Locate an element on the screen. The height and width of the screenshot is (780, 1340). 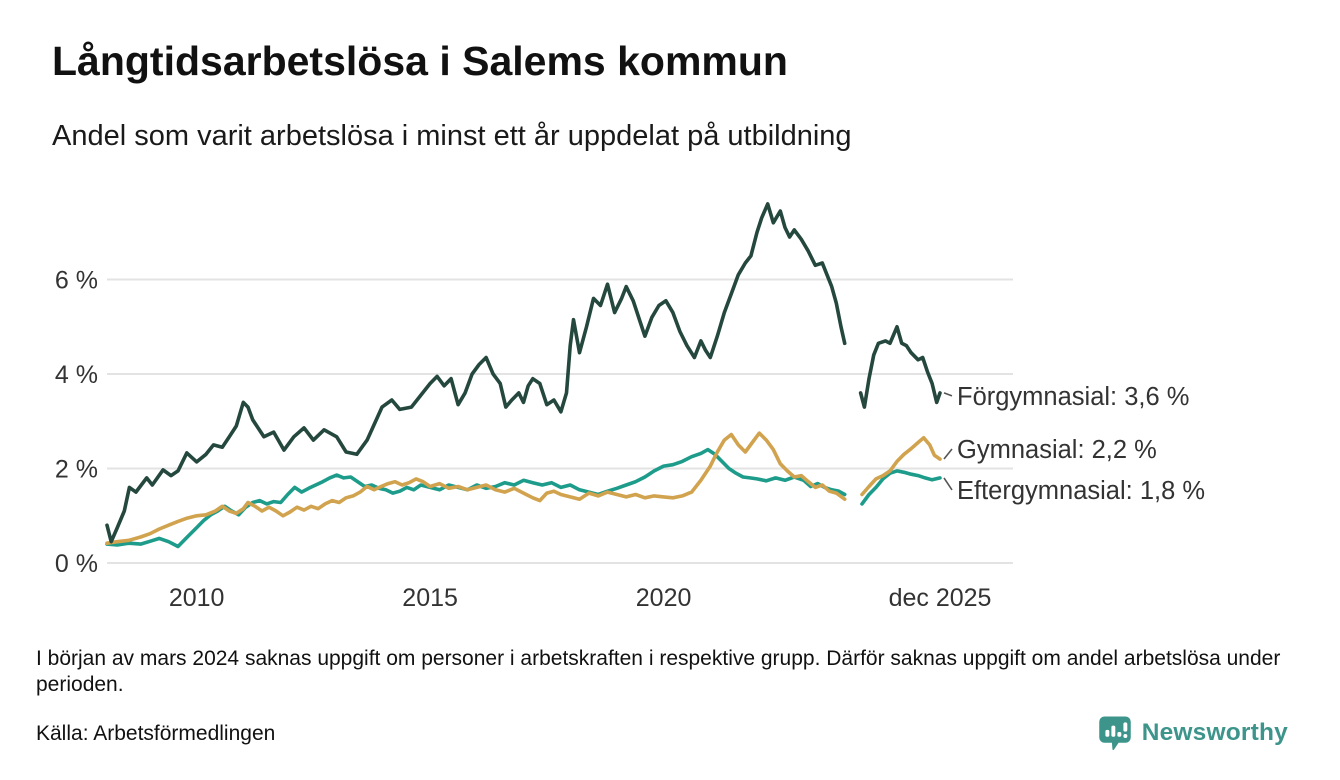
y-axis-tick-label: 0 % is located at coordinates (76, 564).